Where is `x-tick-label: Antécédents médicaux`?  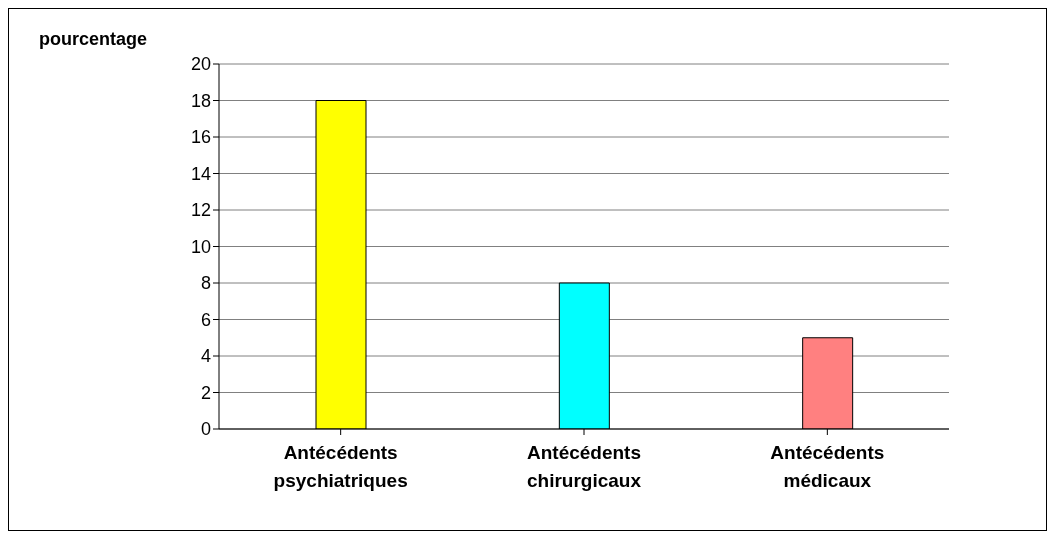 x-tick-label: Antécédents médicaux is located at coordinates (827, 466).